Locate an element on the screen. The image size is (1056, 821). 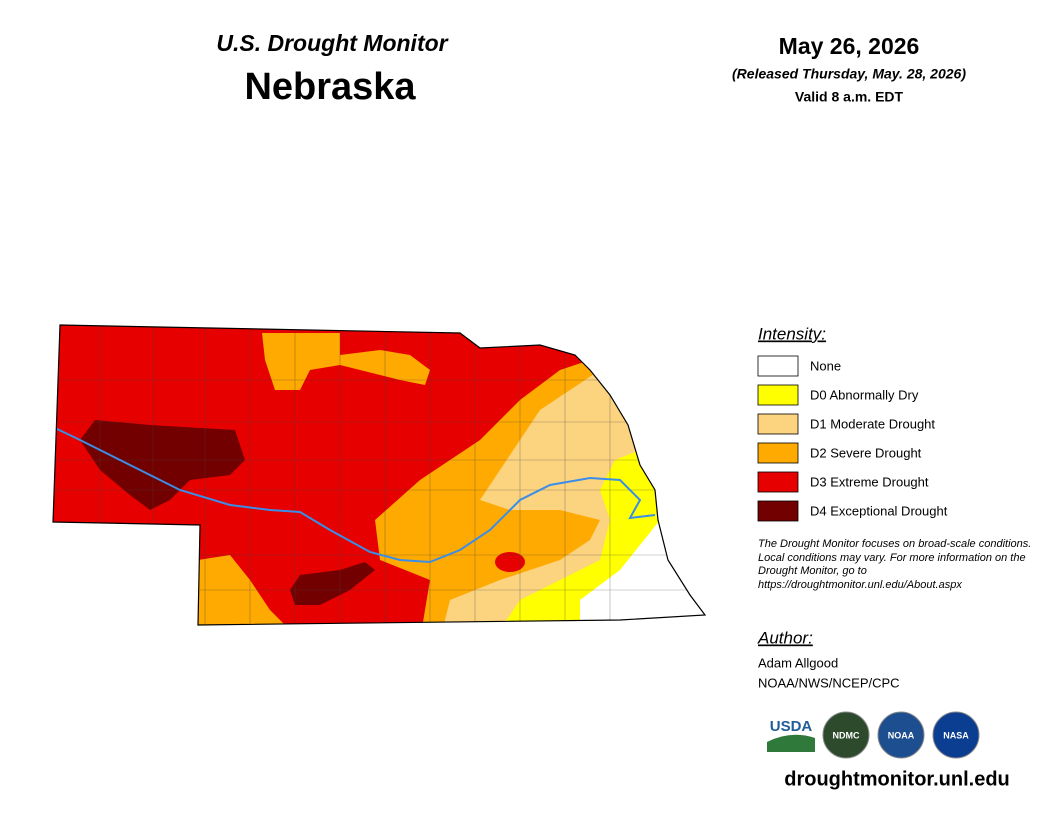
logo-text: USDA is located at coordinates (791, 726).